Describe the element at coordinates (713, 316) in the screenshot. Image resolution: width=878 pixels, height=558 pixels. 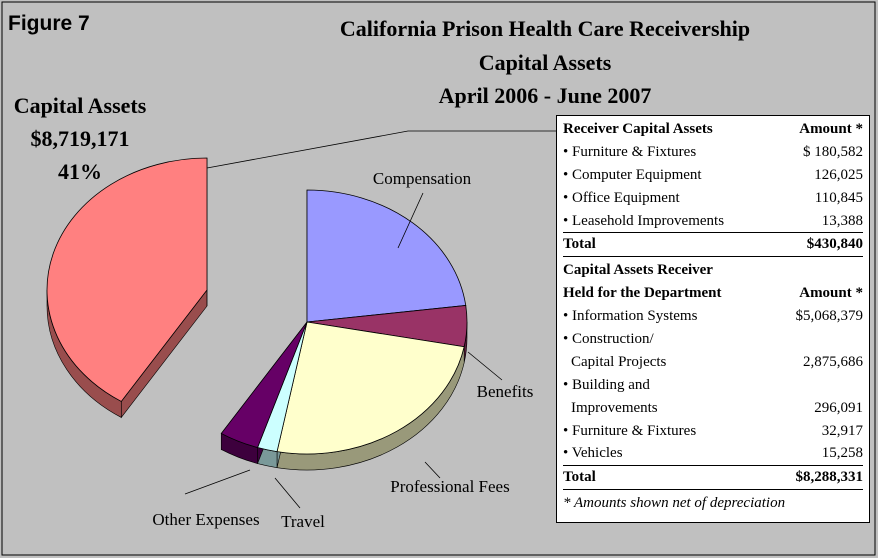
I see `table-row: • Information Systems $5,068,379` at that location.